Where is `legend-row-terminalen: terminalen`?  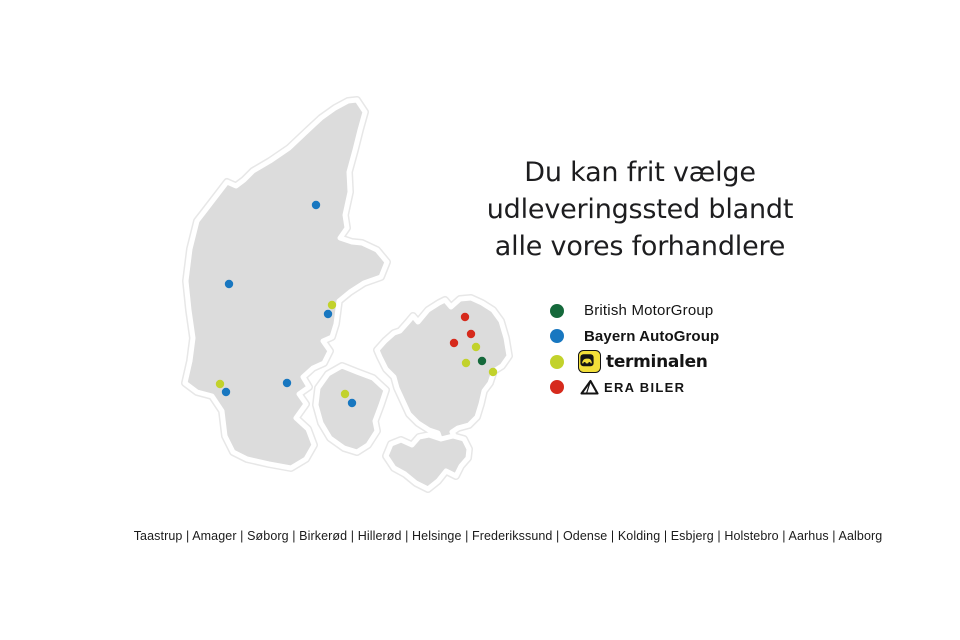
legend-row-terminalen: terminalen is located at coordinates (634, 362).